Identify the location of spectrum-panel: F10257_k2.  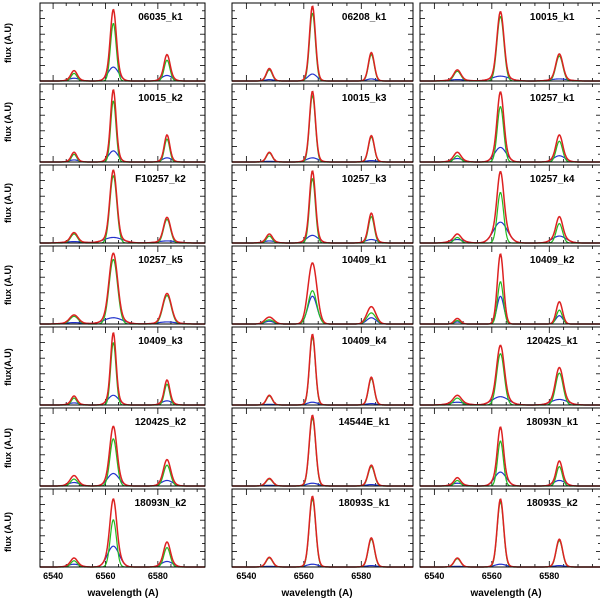
(122, 204).